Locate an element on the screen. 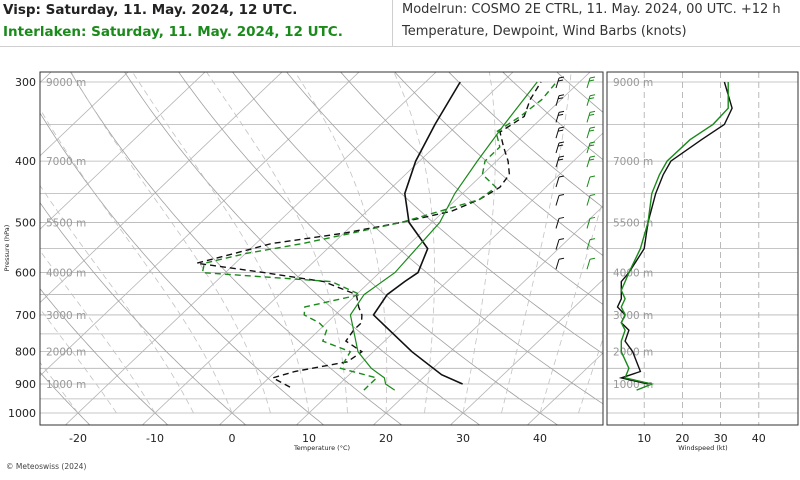  windspeed-tick-label: 10 is located at coordinates (644, 438).